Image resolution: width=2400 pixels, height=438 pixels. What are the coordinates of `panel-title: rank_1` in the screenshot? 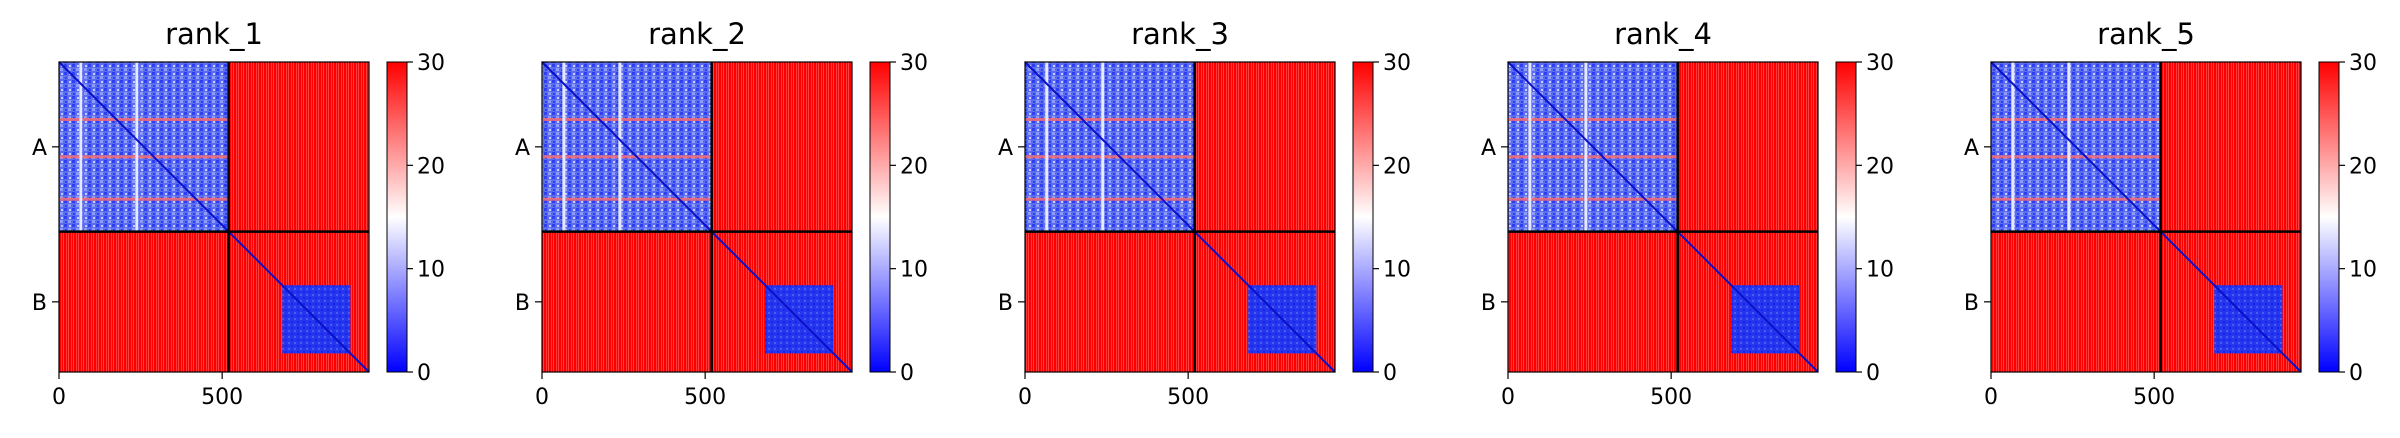 It's located at (214, 34).